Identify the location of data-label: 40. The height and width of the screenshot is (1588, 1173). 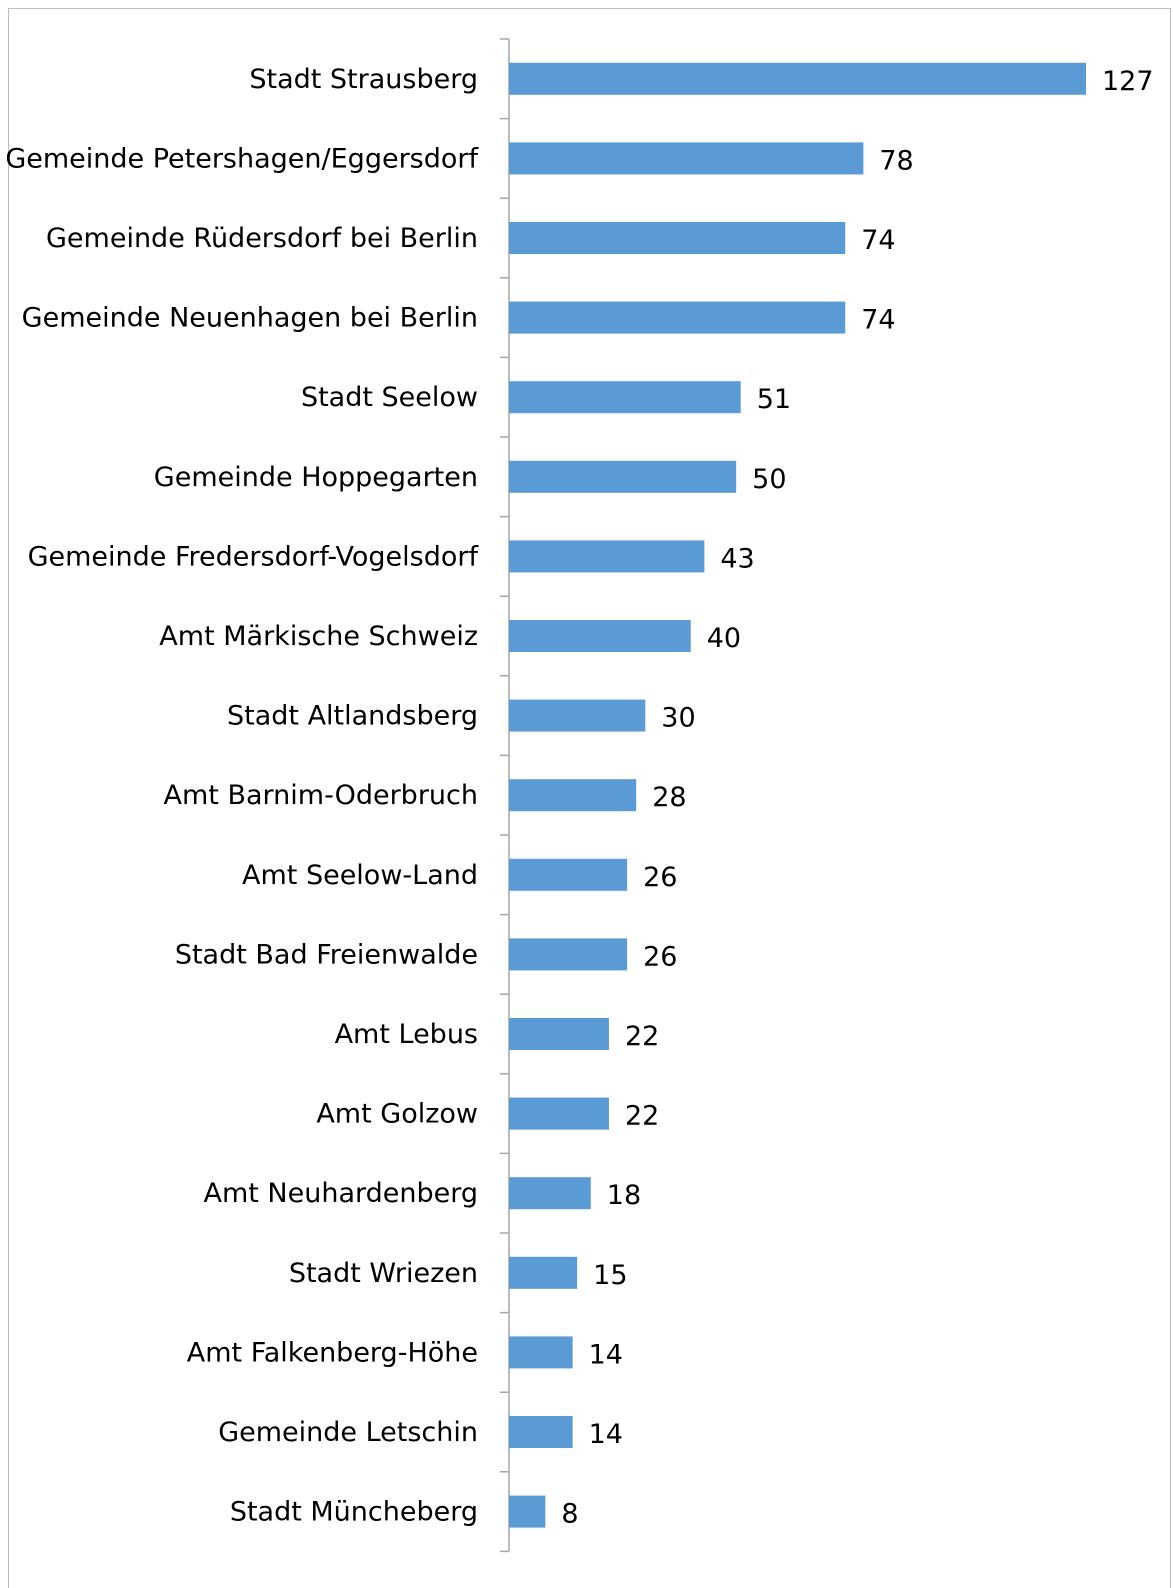
(724, 638).